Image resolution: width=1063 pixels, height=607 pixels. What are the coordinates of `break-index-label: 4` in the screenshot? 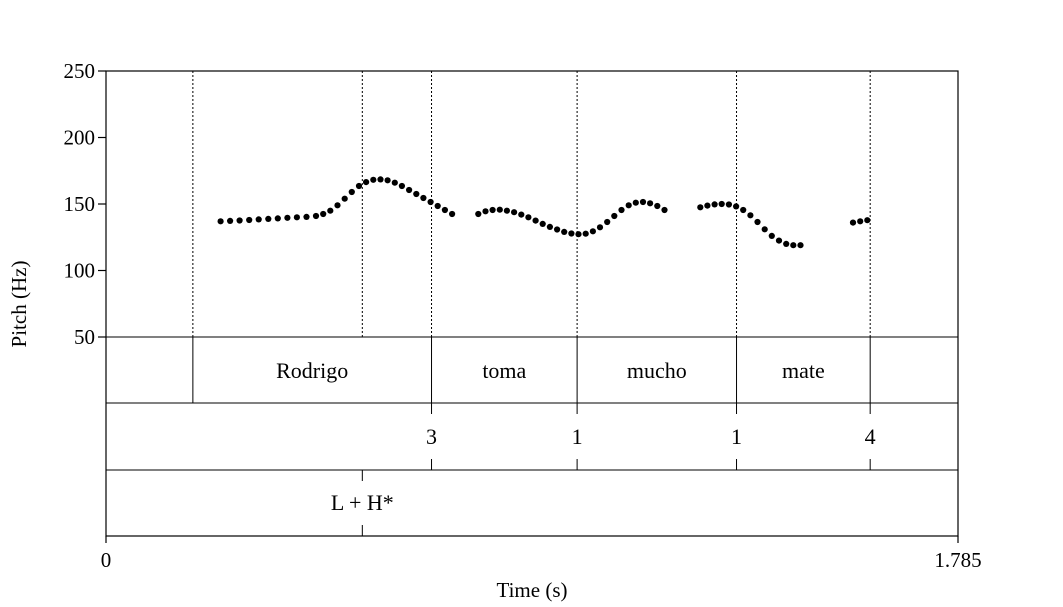 It's located at (870, 436).